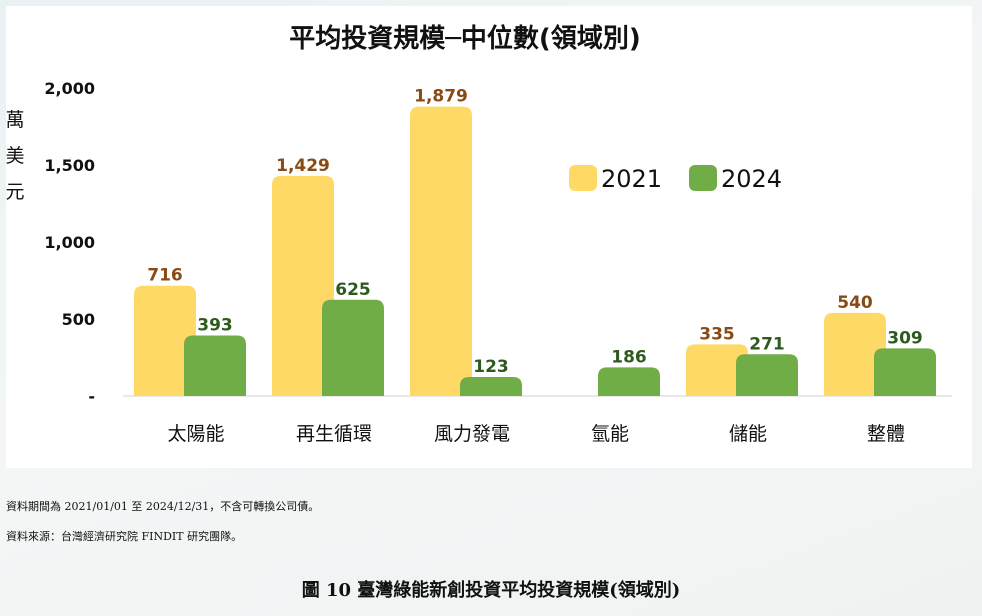 This screenshot has height=616, width=982. Describe the element at coordinates (855, 303) in the screenshot. I see `data-label-2021: 540` at that location.